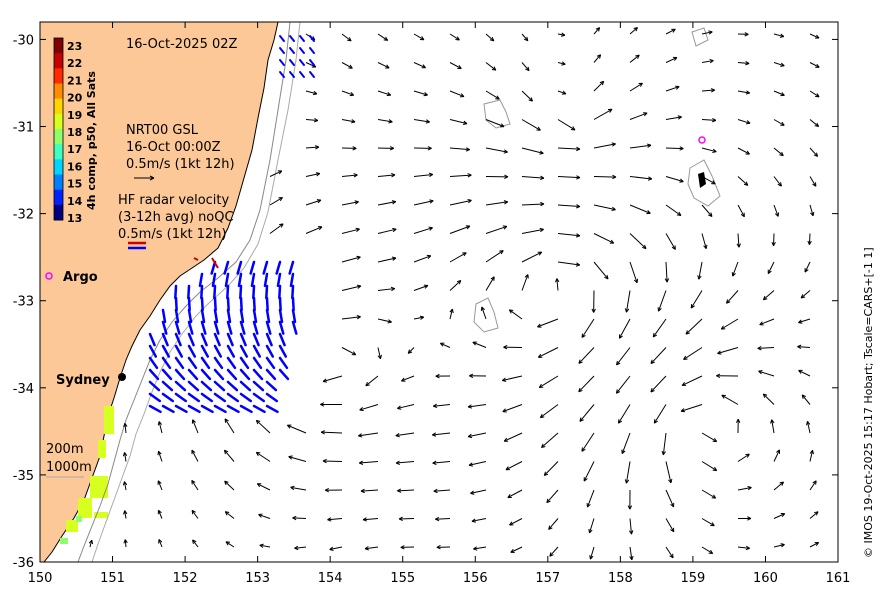 The height and width of the screenshot is (600, 880). I want to click on sst-colorbar: 23 22 21 20 19 18 17 16 15 14 13, so click(68, 131).